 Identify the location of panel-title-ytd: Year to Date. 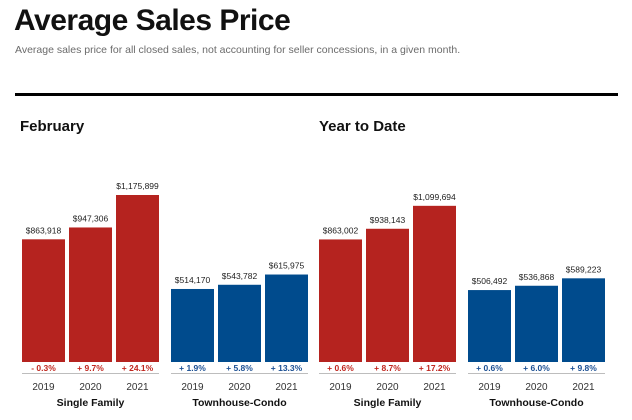
(362, 126).